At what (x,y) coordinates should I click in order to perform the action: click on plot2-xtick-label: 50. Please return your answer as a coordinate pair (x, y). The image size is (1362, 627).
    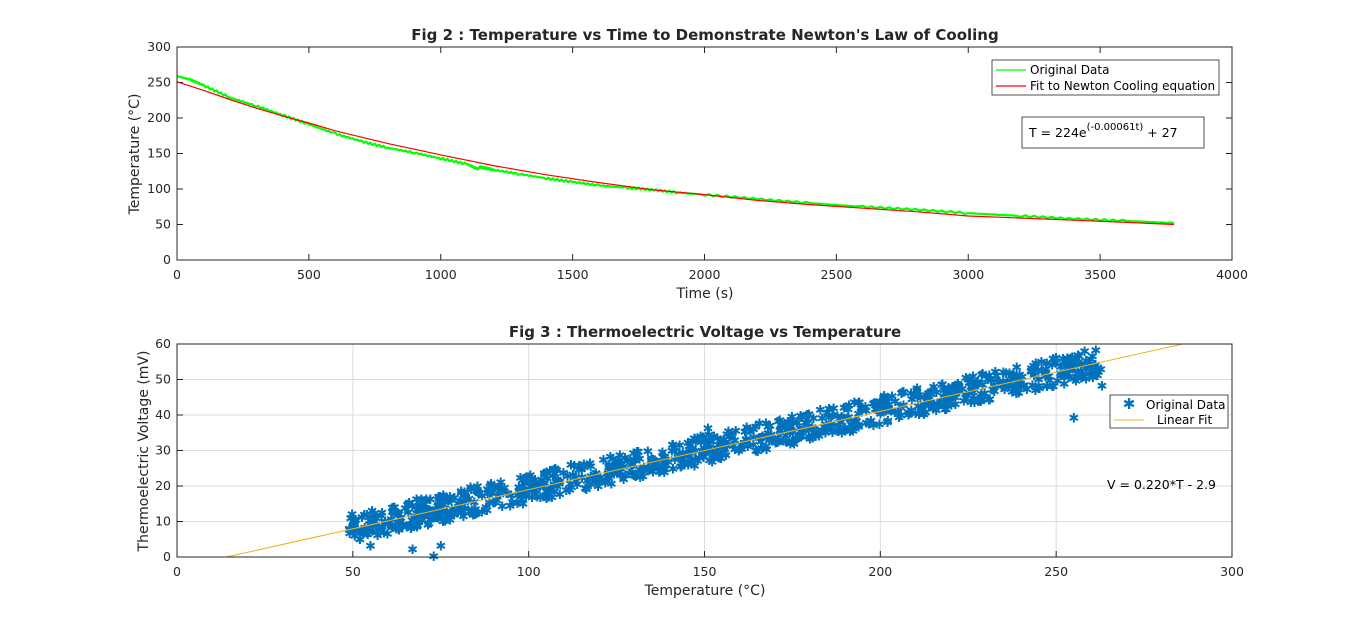
    Looking at the image, I should click on (353, 571).